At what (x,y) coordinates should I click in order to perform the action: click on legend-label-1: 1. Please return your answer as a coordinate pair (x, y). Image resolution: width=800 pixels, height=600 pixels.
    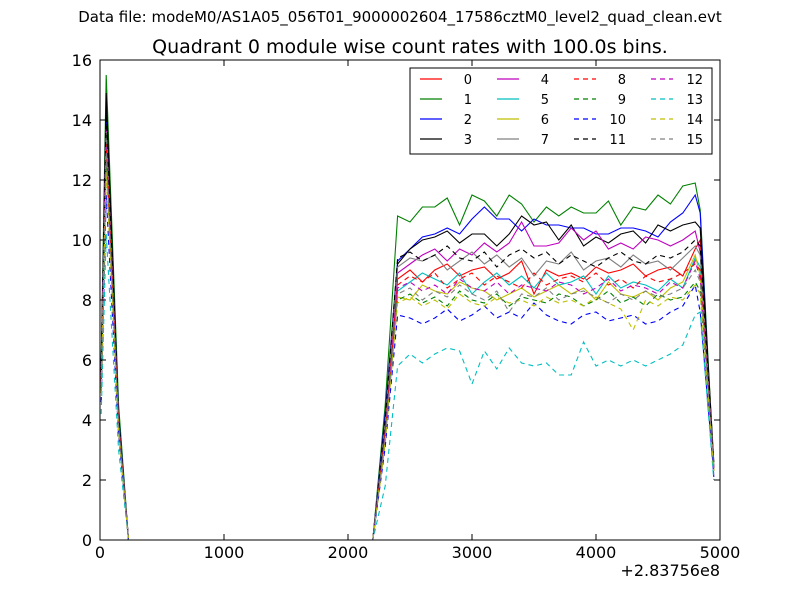
    Looking at the image, I should click on (468, 100).